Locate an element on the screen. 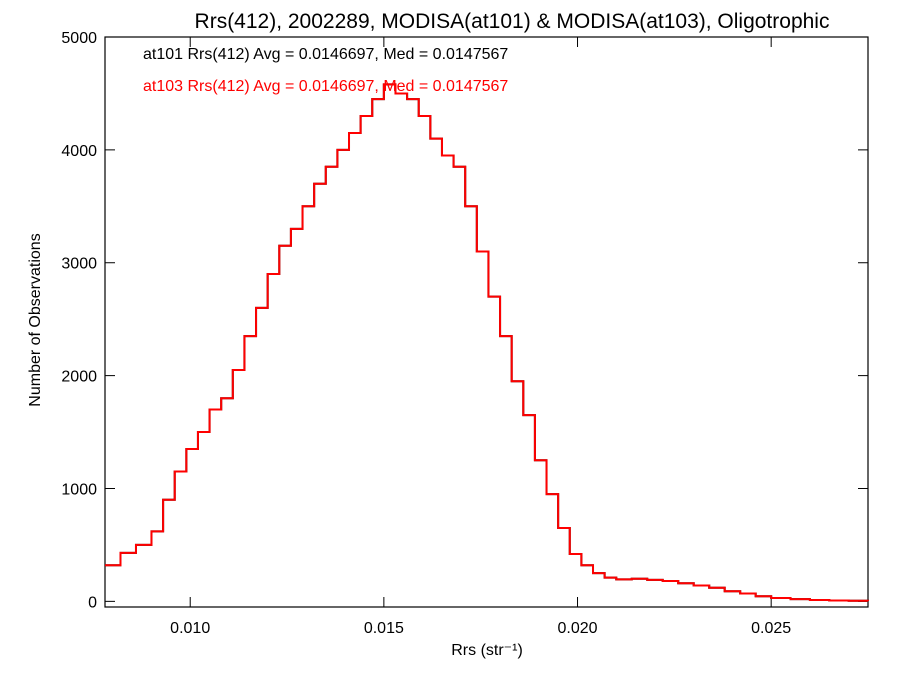  y-tick-label: 3000 is located at coordinates (79, 264).